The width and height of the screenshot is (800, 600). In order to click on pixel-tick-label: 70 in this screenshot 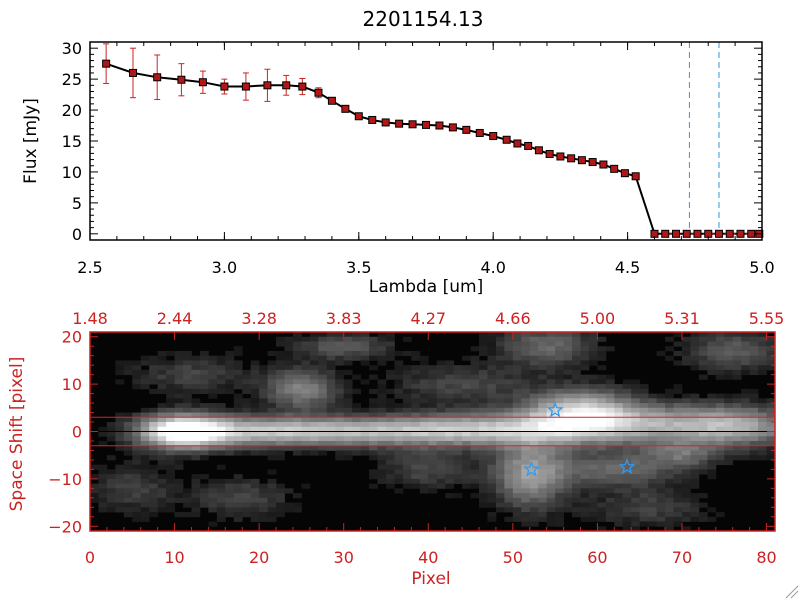, I will do `click(682, 557)`.